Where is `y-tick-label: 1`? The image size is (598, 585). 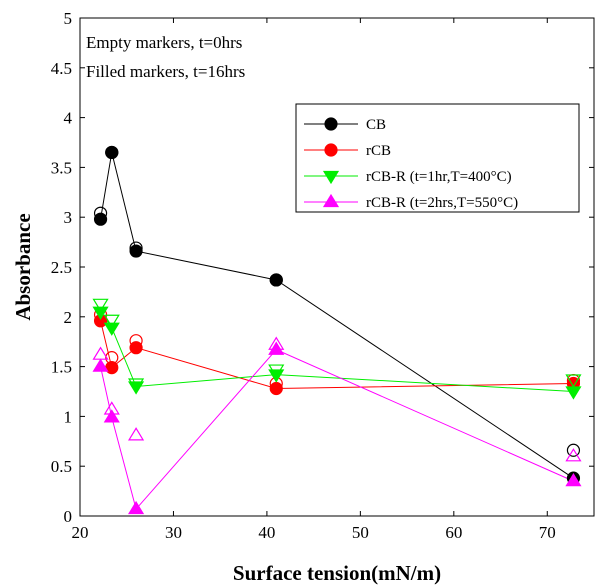
y-tick-label: 1 is located at coordinates (68, 416).